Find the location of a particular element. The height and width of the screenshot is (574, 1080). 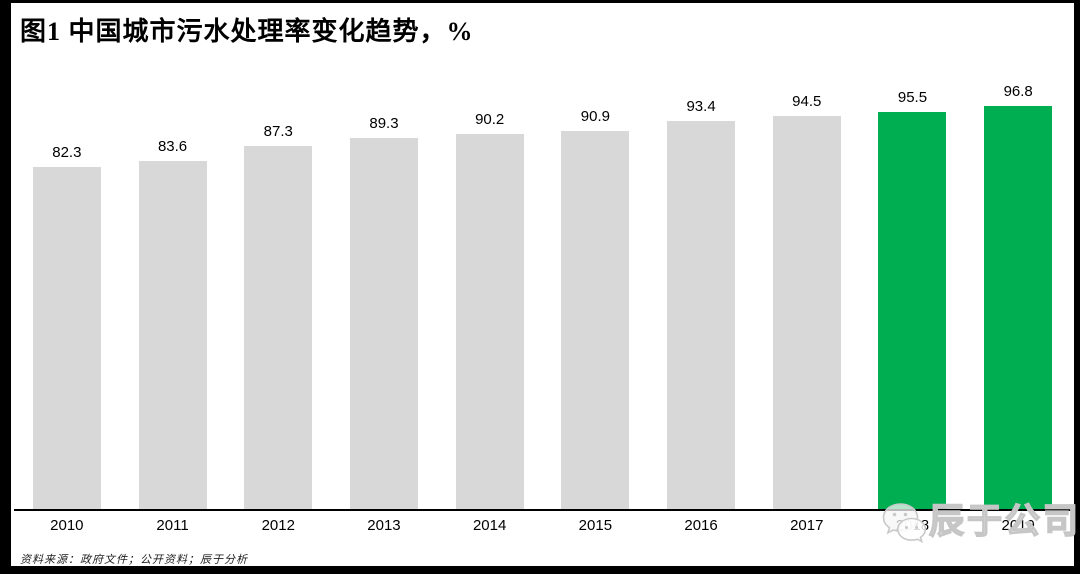

bar-column-2014: 90.2 is located at coordinates (490, 290).